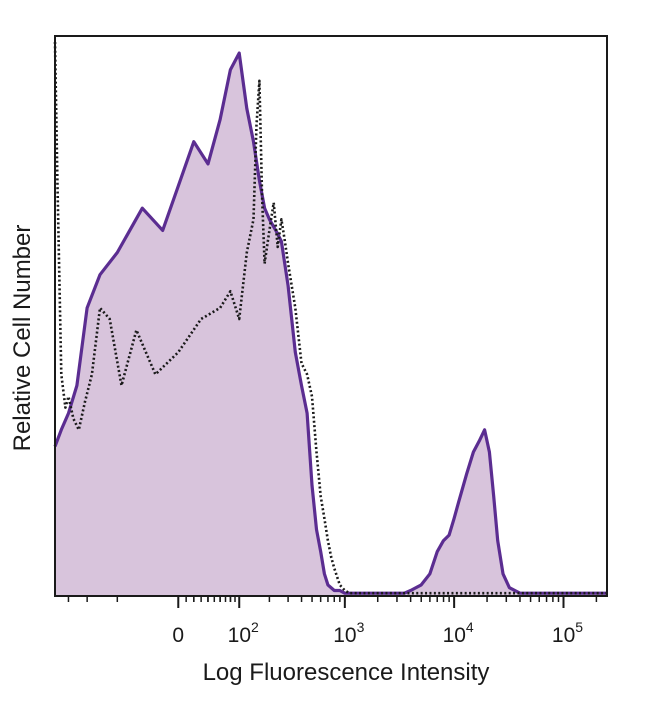  What do you see at coordinates (346, 672) in the screenshot?
I see `x-axis-title: Log Fluorescence Intensity` at bounding box center [346, 672].